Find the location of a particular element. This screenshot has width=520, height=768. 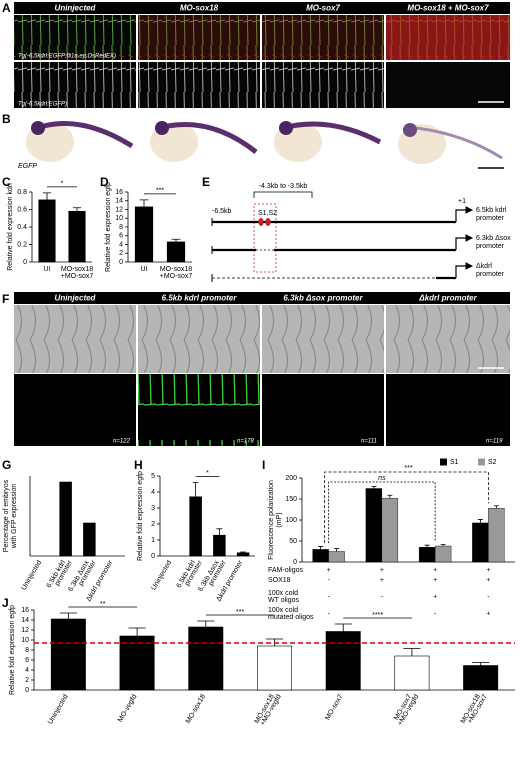

y-tick-label: 12 is located at coordinates (25, 630).